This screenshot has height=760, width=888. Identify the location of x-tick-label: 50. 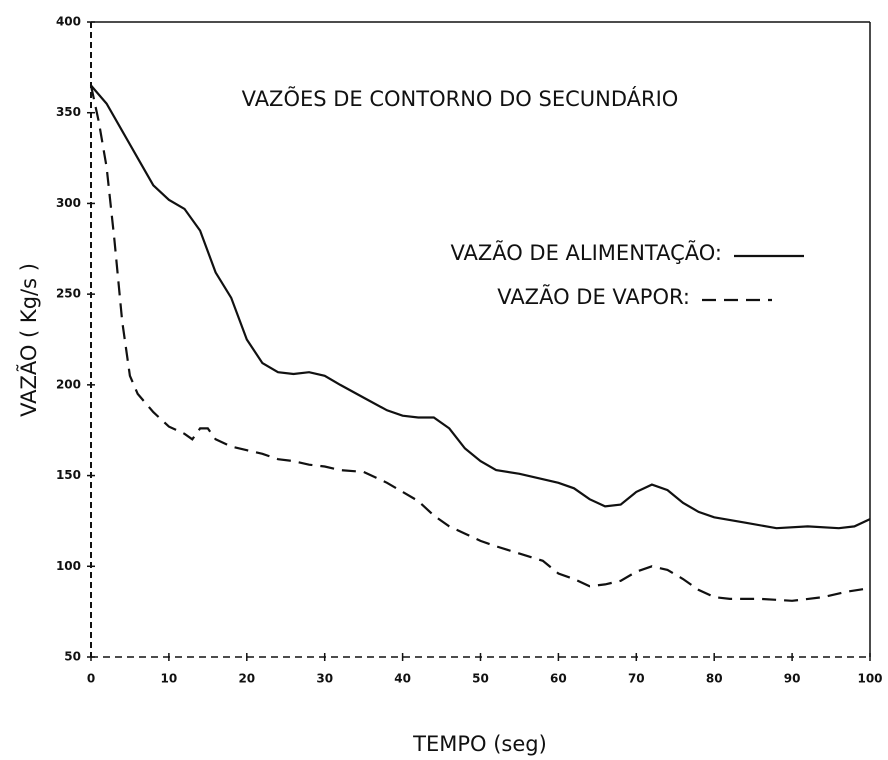
(480, 679).